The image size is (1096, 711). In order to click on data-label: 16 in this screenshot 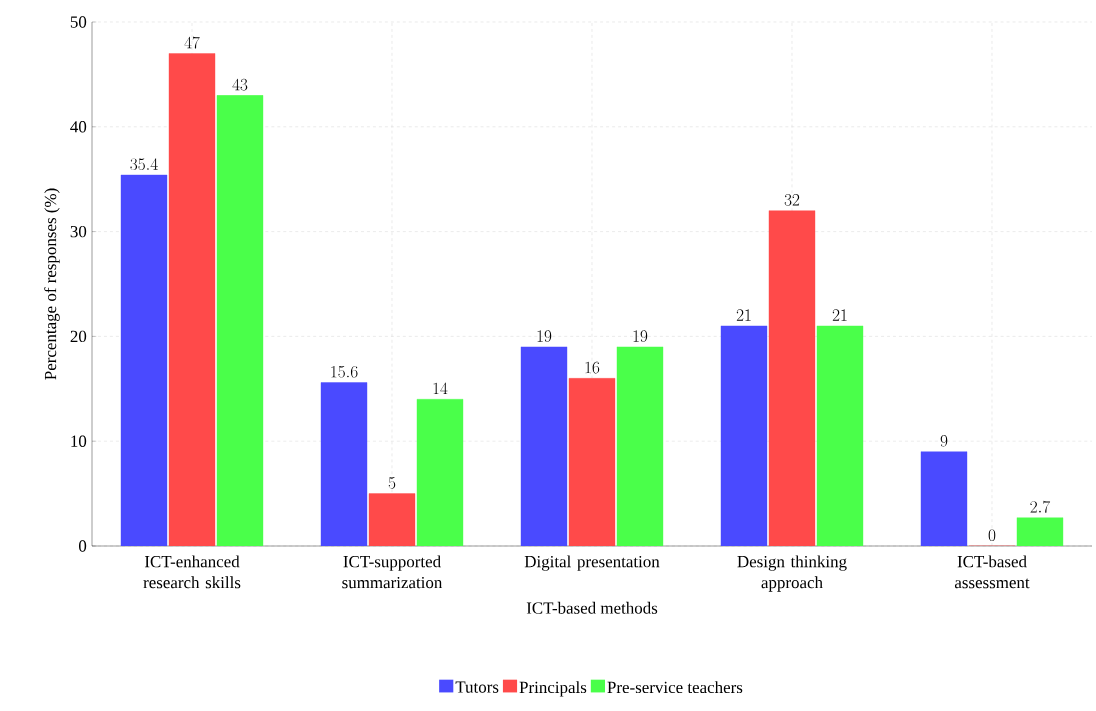, I will do `click(592, 367)`.